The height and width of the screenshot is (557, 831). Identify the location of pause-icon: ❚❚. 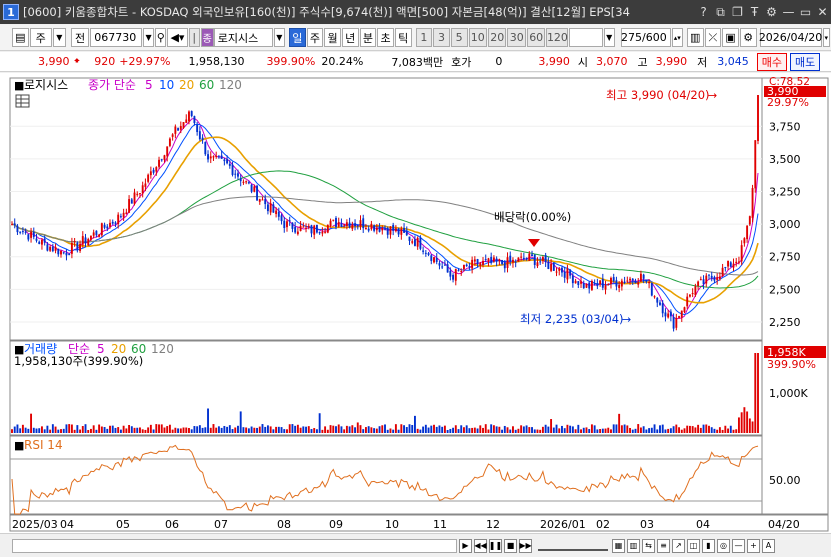
(495, 545).